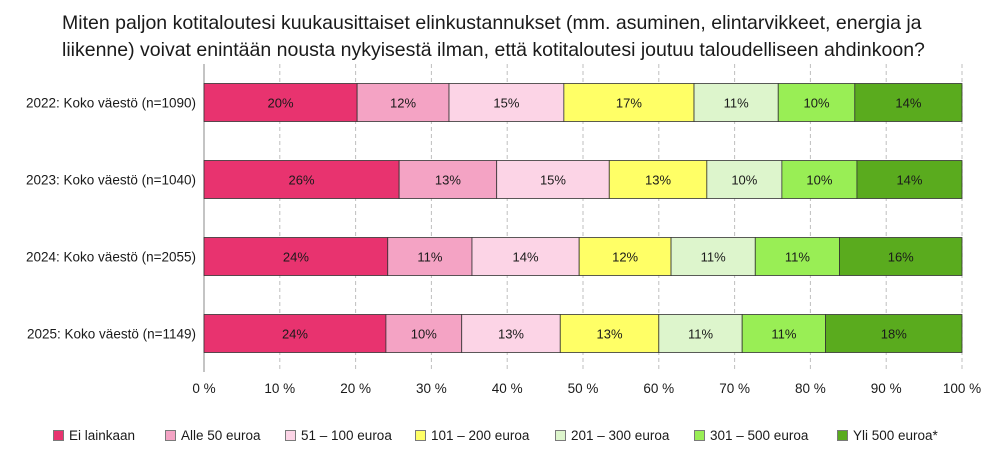 This screenshot has height=465, width=1000. I want to click on legend-label: 101 – 200 euroa, so click(480, 435).